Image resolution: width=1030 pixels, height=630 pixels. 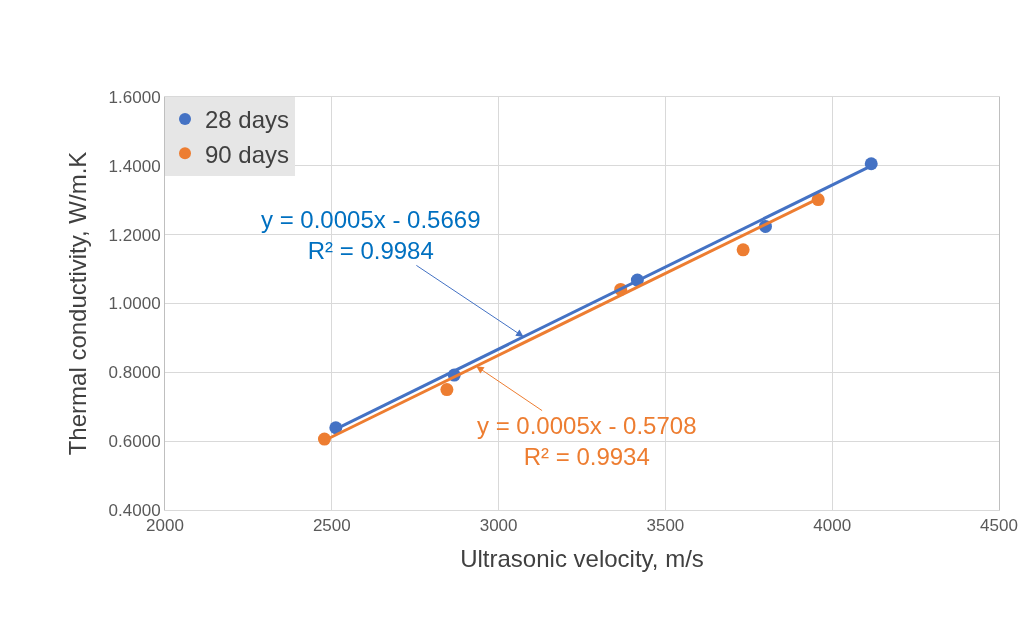 What do you see at coordinates (371, 235) in the screenshot?
I see `annotation: y = 0.0005x - 0.5669 R² = 0.9984` at bounding box center [371, 235].